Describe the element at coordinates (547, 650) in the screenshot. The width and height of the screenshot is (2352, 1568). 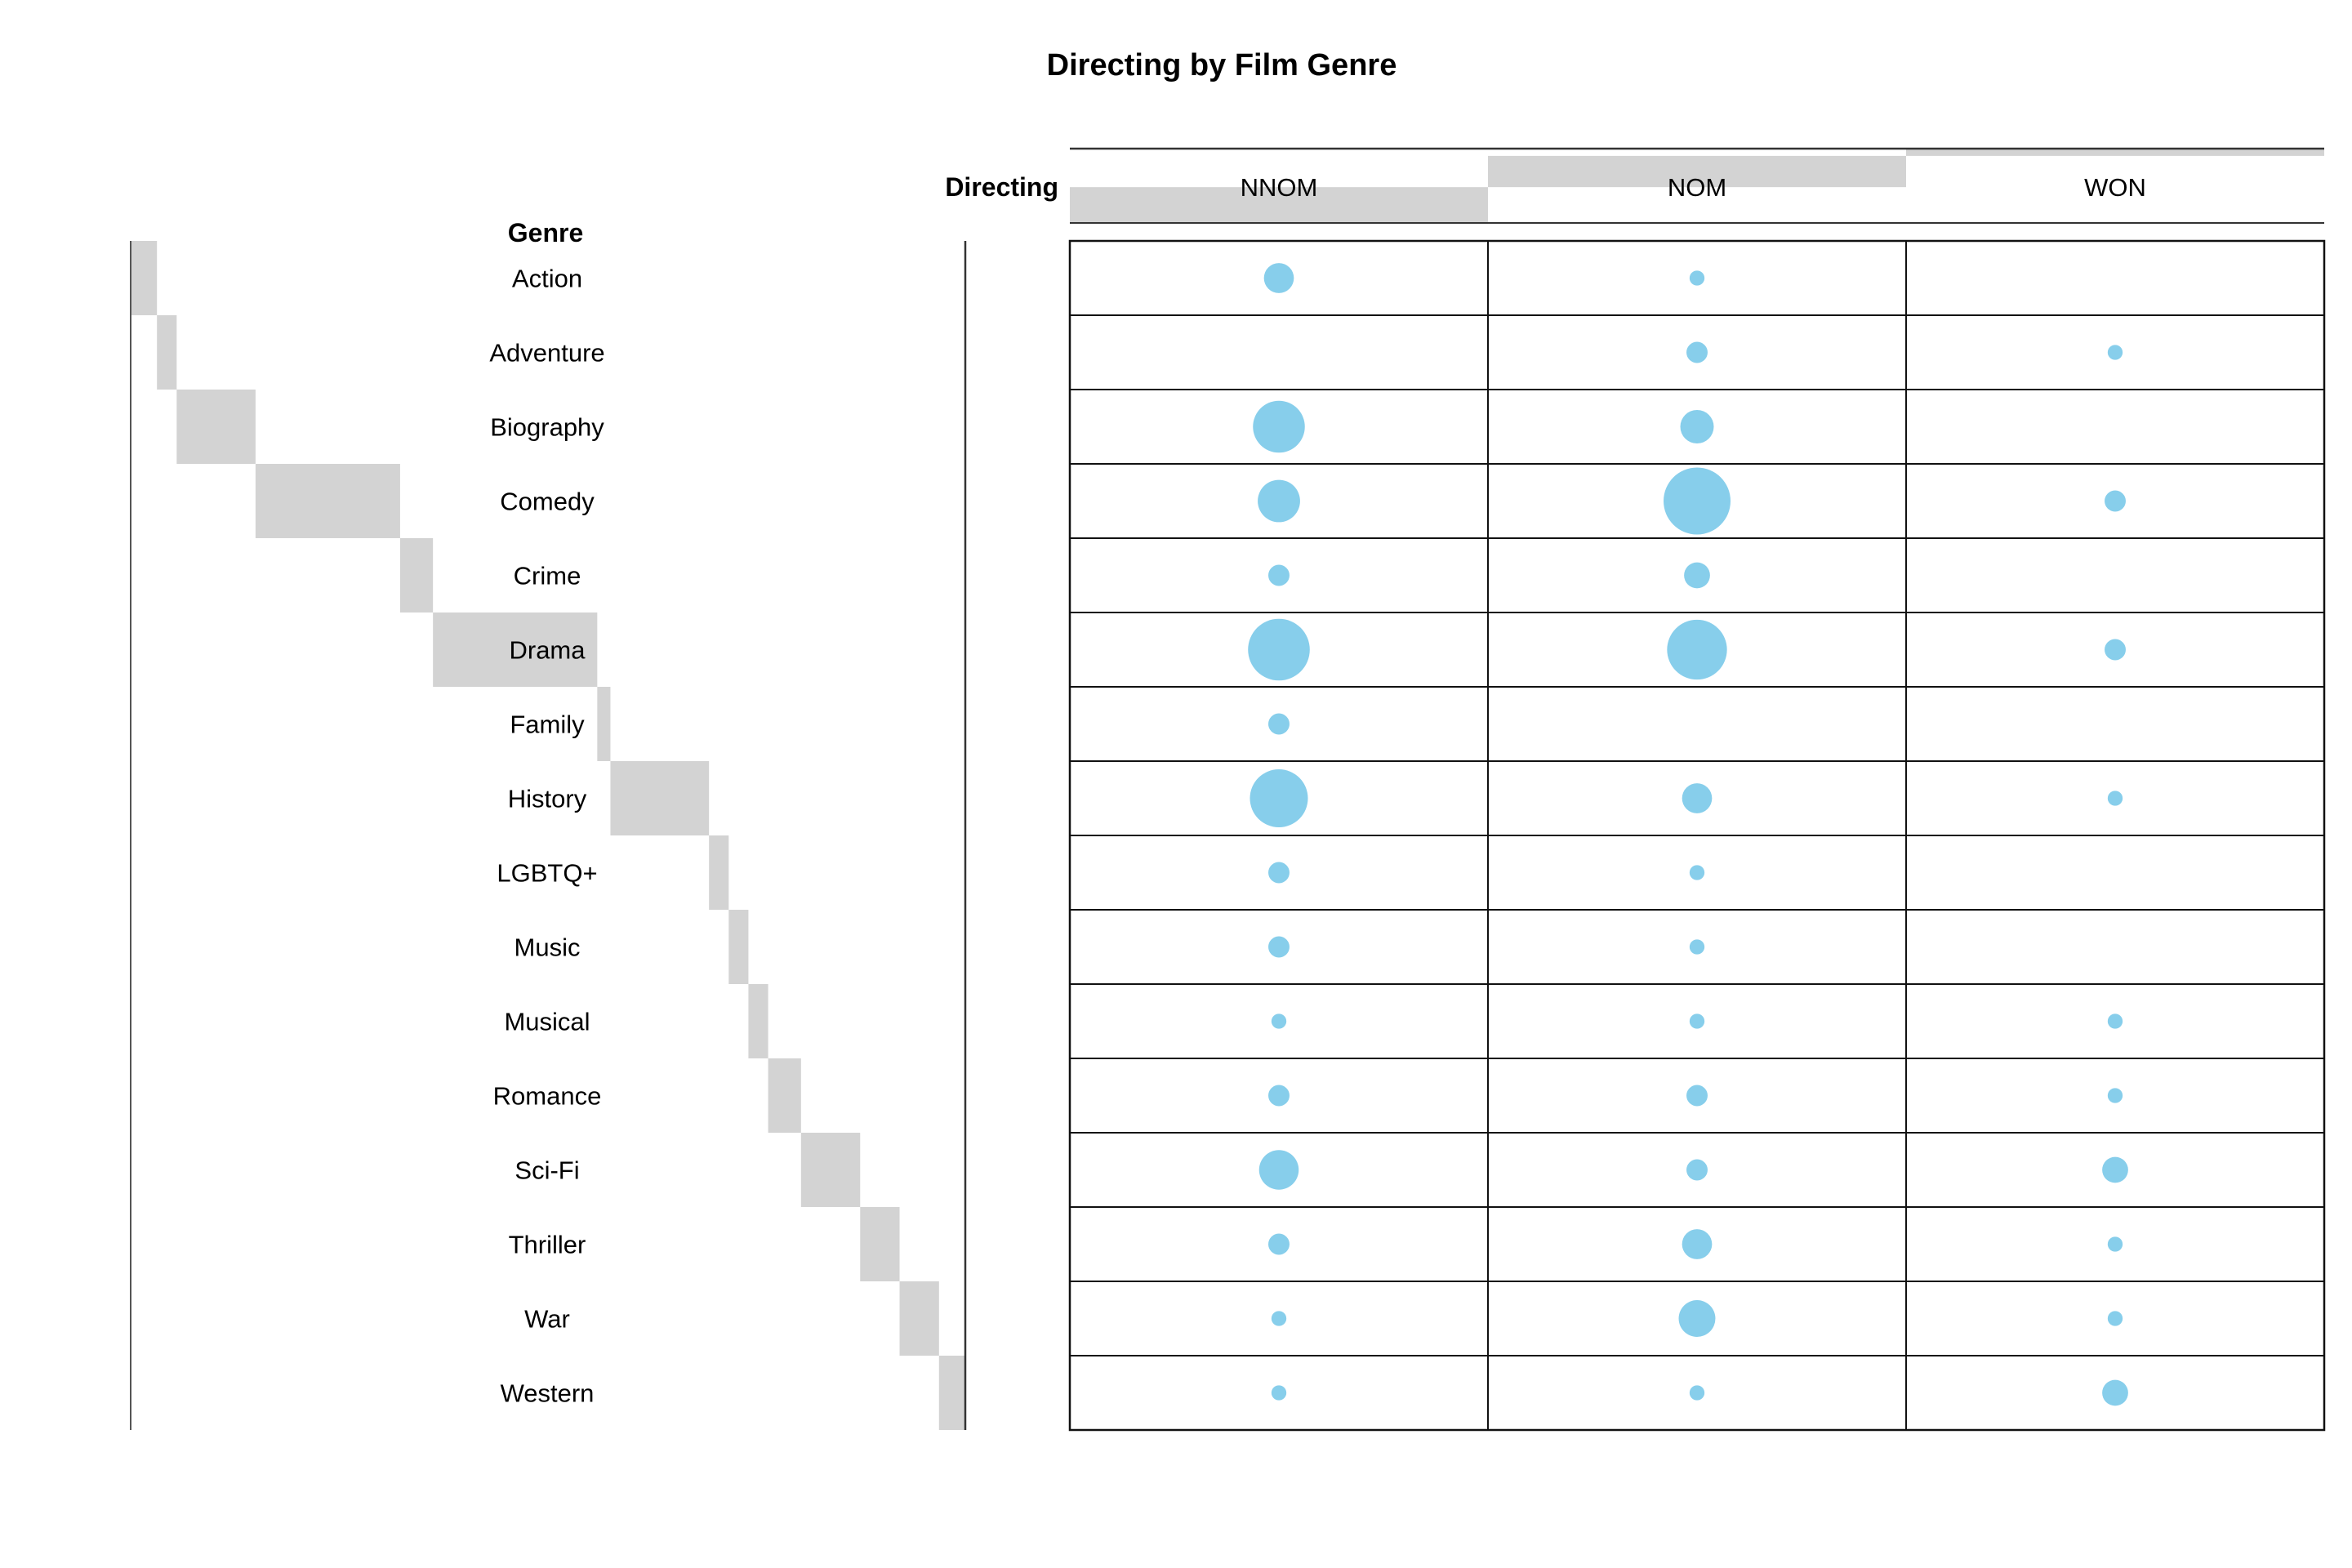
I see `row-label-drama: Drama` at that location.